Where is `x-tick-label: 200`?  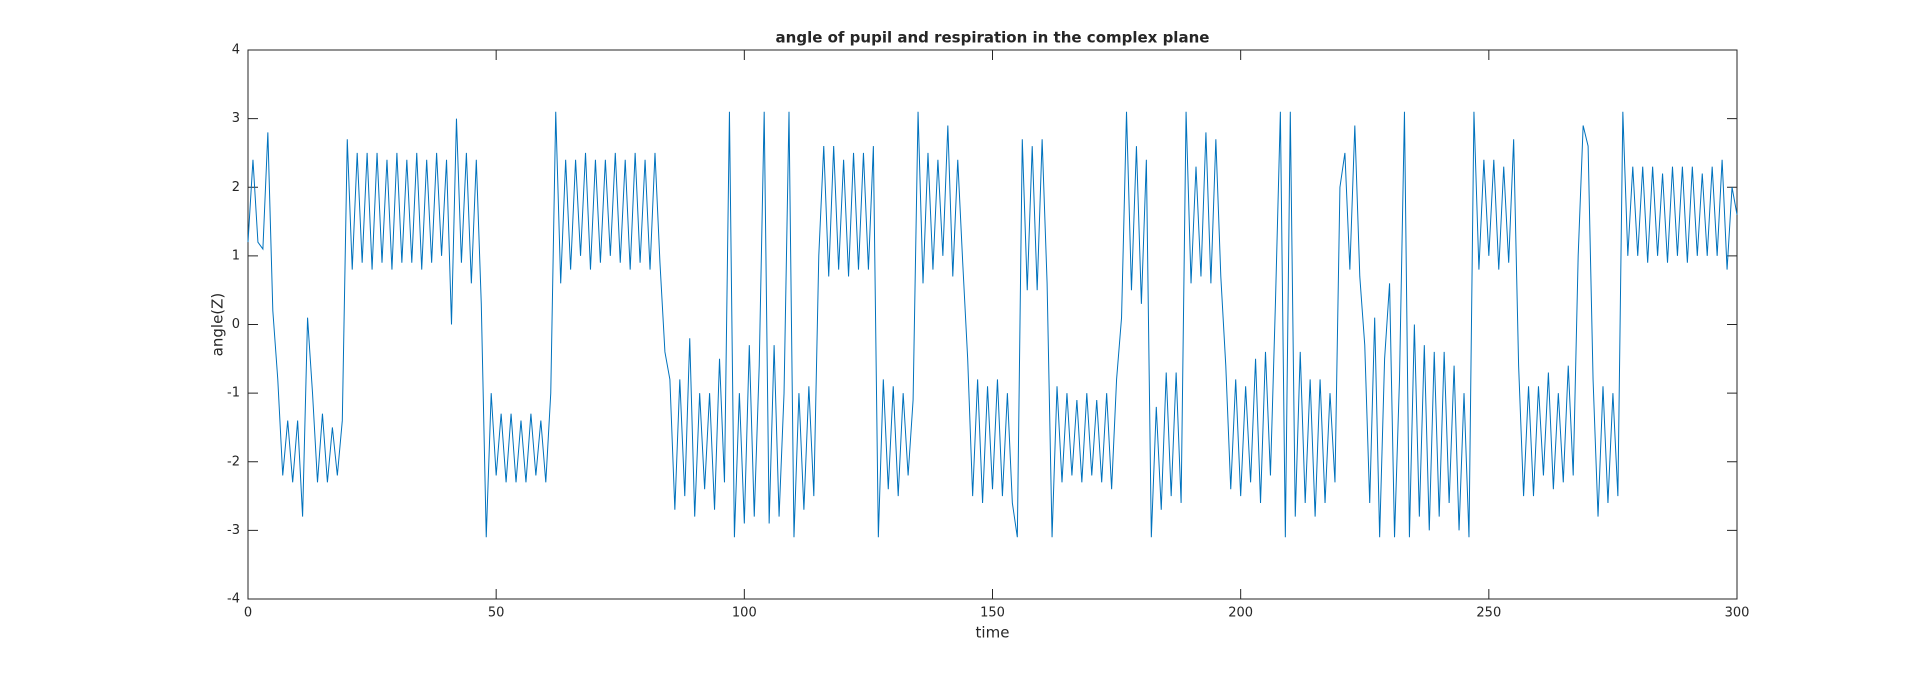
x-tick-label: 200 is located at coordinates (1240, 613).